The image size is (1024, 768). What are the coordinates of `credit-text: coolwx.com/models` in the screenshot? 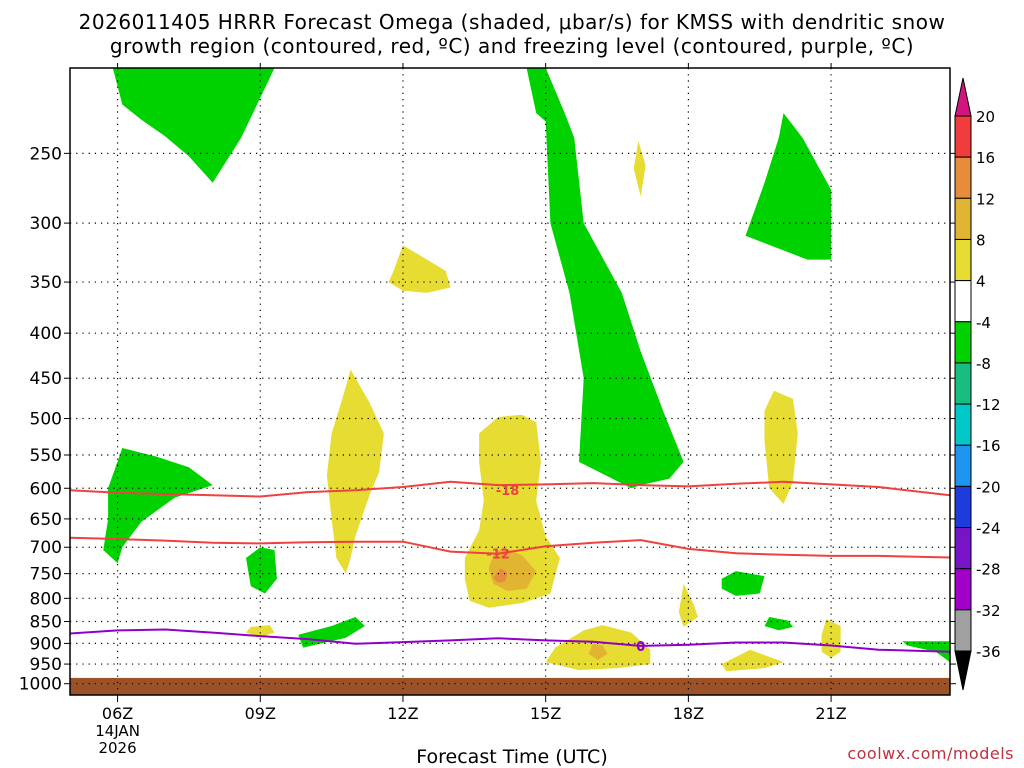 It's located at (930, 753).